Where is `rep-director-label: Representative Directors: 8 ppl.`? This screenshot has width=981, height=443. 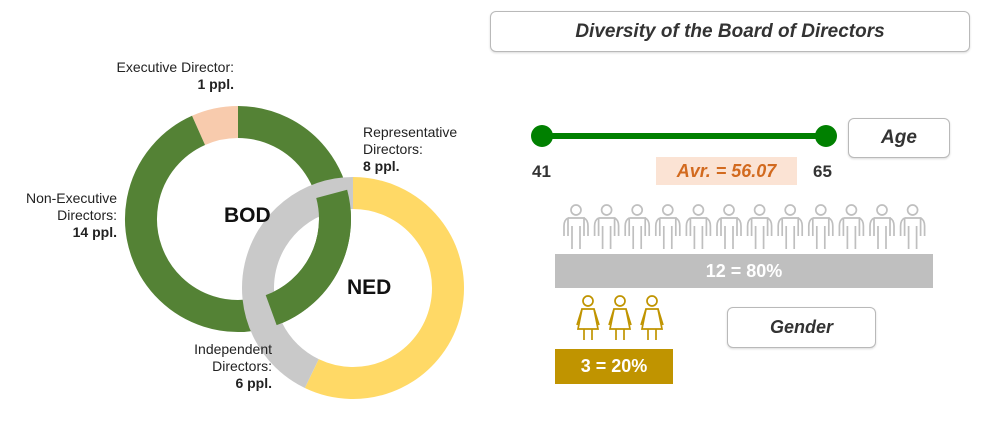 rep-director-label: Representative Directors: 8 ppl. is located at coordinates (423, 149).